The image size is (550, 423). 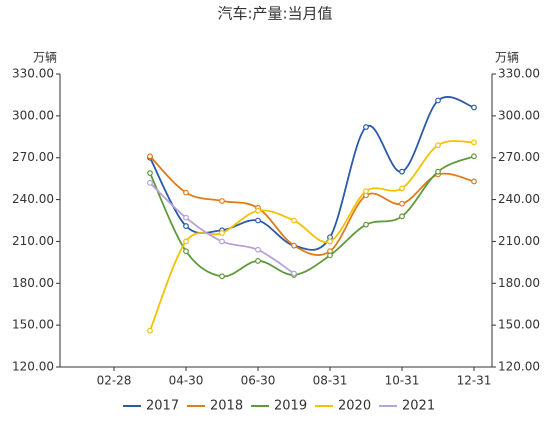 What do you see at coordinates (354, 406) in the screenshot?
I see `legend-label: 2020` at bounding box center [354, 406].